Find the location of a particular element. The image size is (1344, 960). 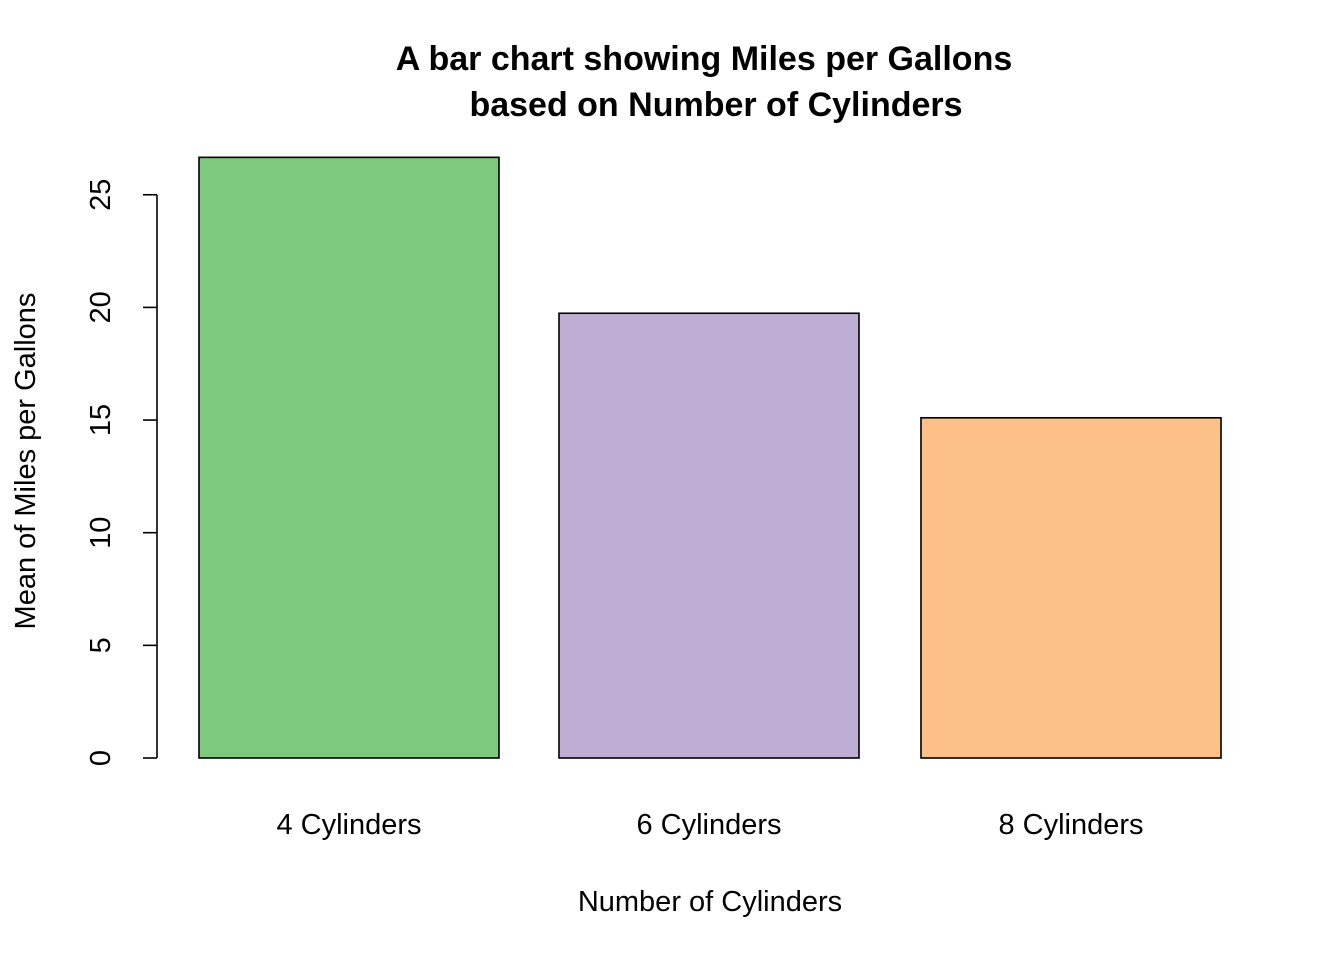

category-labels: 4 Cylinders 6 Cylinders 8 Cylinders is located at coordinates (709, 825).